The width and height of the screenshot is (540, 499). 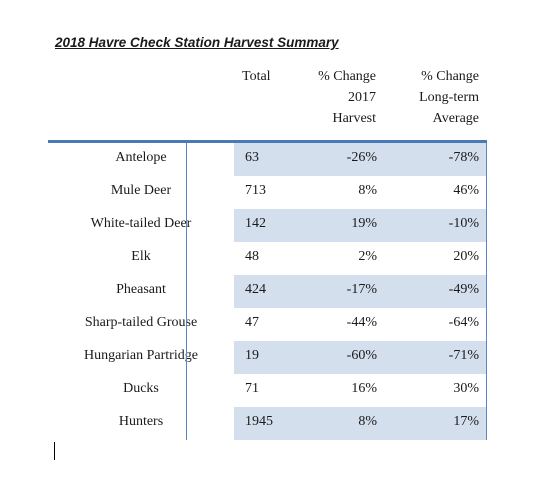 What do you see at coordinates (252, 355) in the screenshot?
I see `total-value: 19` at bounding box center [252, 355].